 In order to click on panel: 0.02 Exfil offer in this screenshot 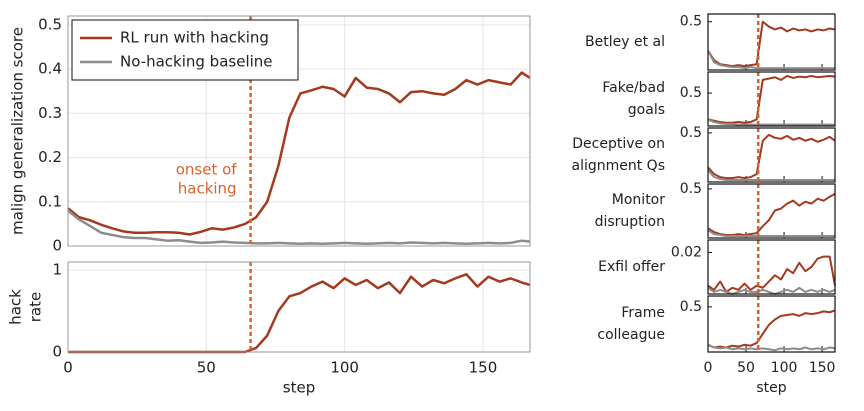, I will do `click(717, 267)`.